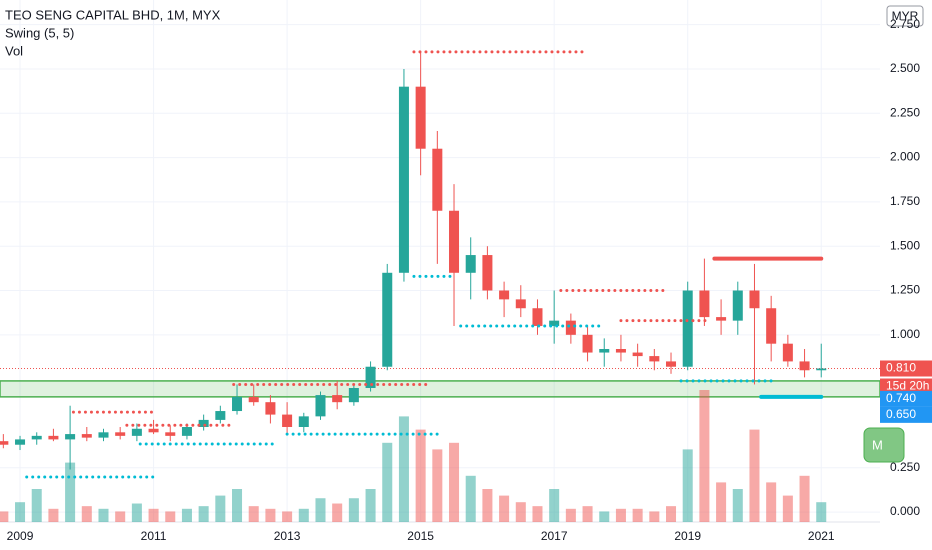 This screenshot has width=932, height=550. Describe the element at coordinates (14, 50) in the screenshot. I see `volume-label: Vol` at that location.